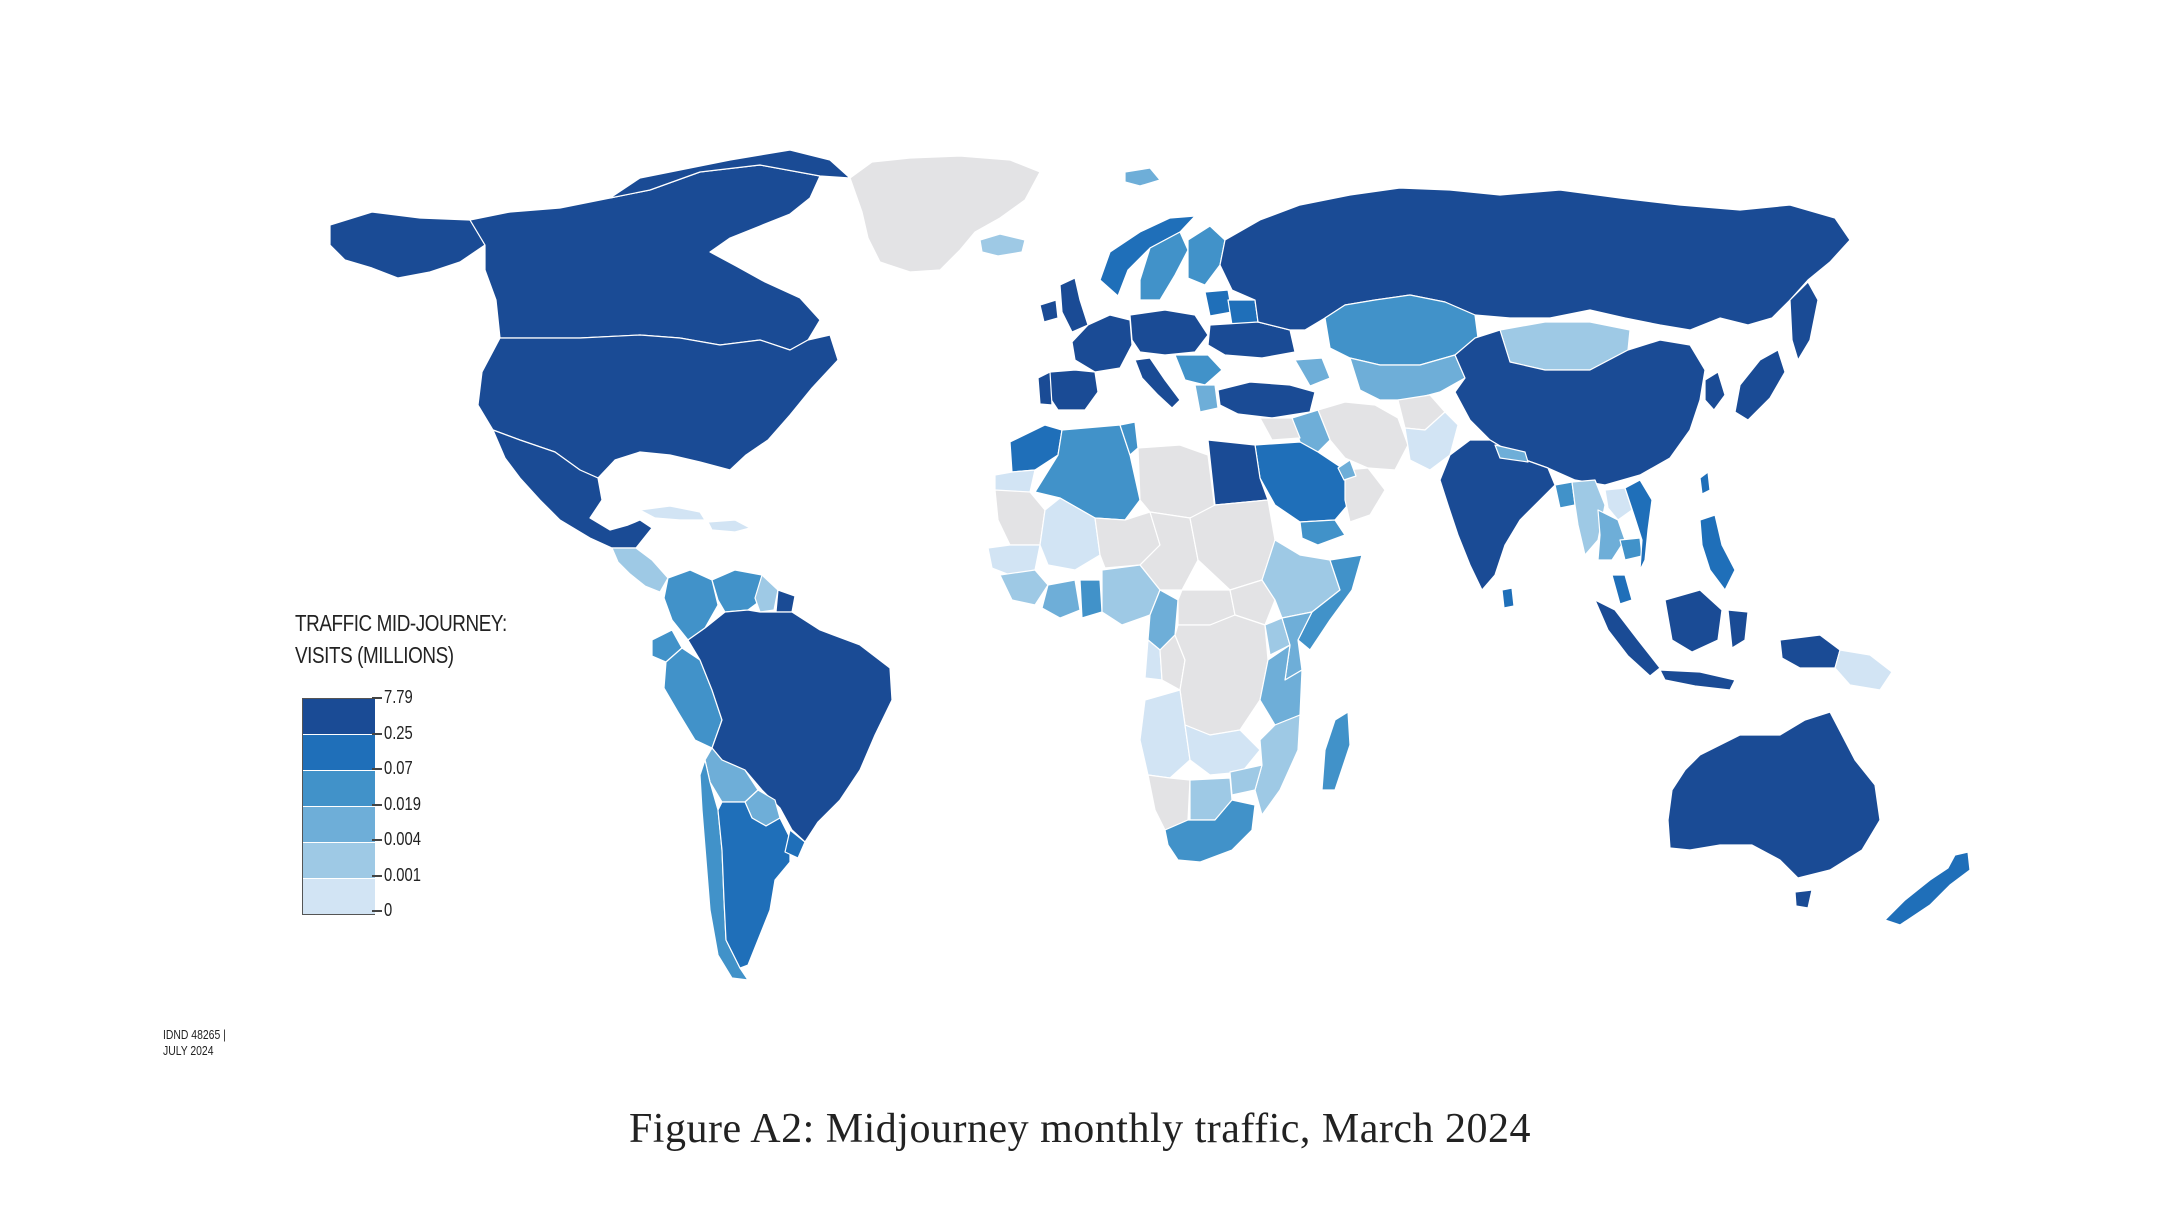 The image size is (2160, 1224). I want to click on region-south-sudan, so click(1252, 602).